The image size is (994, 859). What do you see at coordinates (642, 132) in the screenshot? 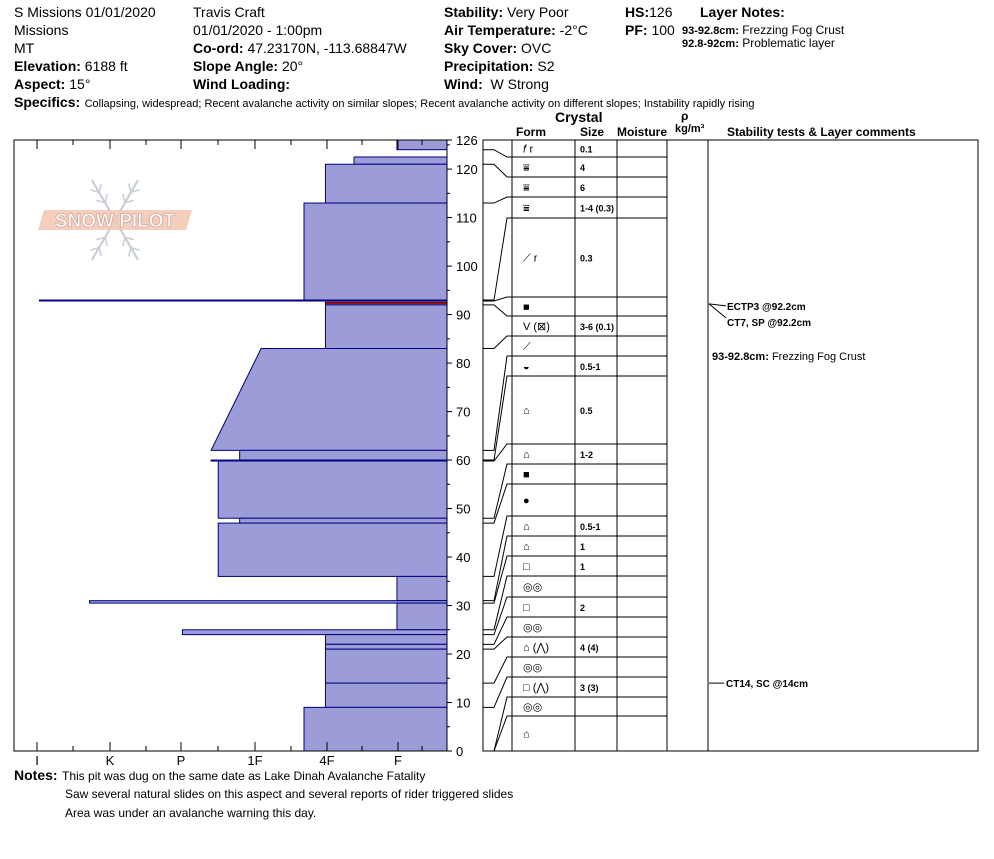
I see `moisture-header: Moisture` at bounding box center [642, 132].